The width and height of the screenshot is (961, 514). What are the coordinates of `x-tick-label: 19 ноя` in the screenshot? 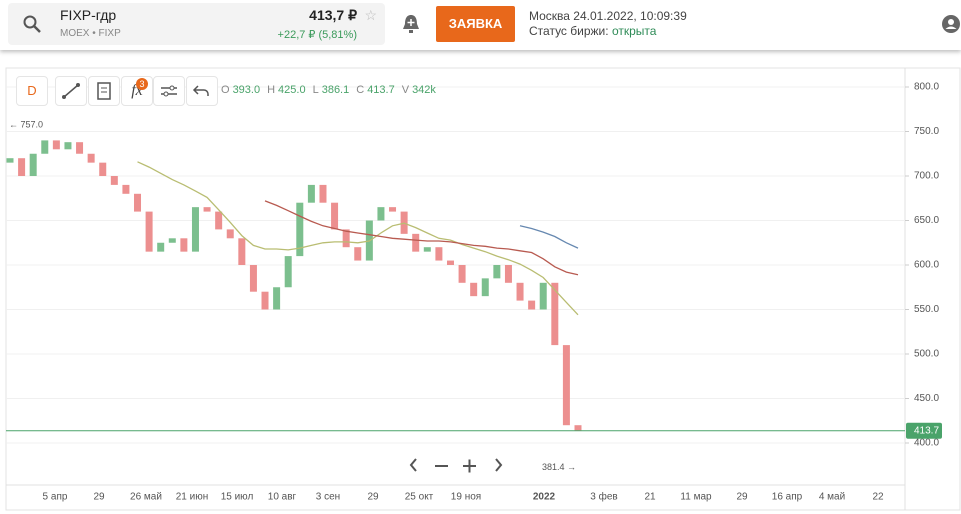 It's located at (466, 497).